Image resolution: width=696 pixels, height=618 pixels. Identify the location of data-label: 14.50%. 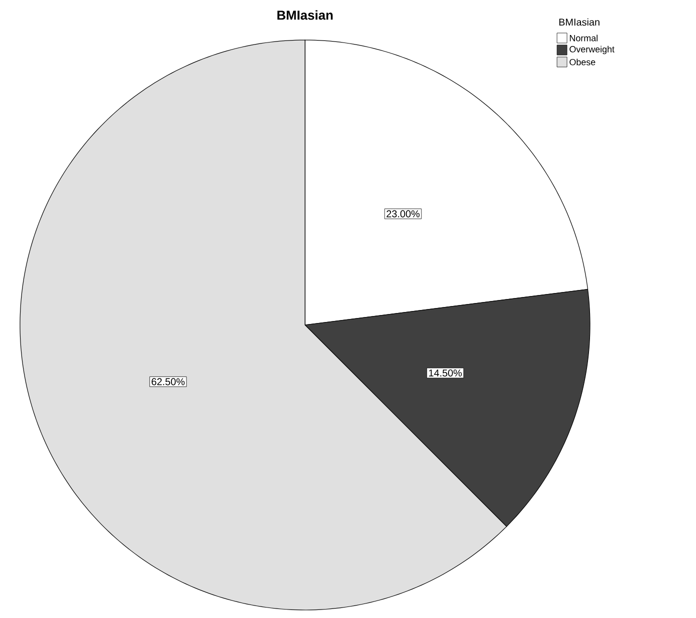
(445, 373).